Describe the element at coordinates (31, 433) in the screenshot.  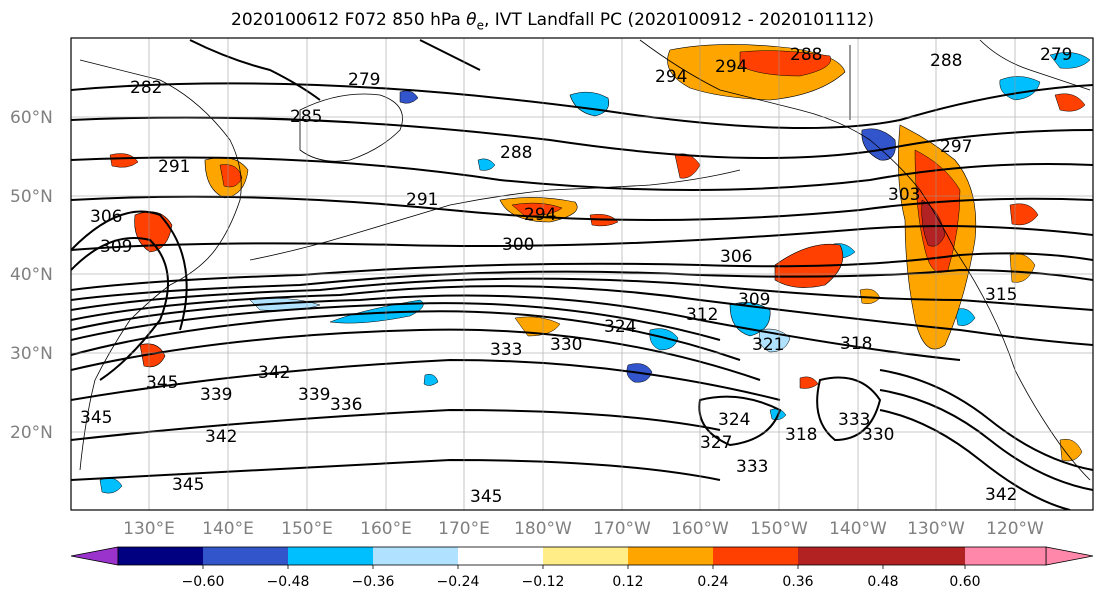
I see `lat-label-20n: 20°N` at that location.